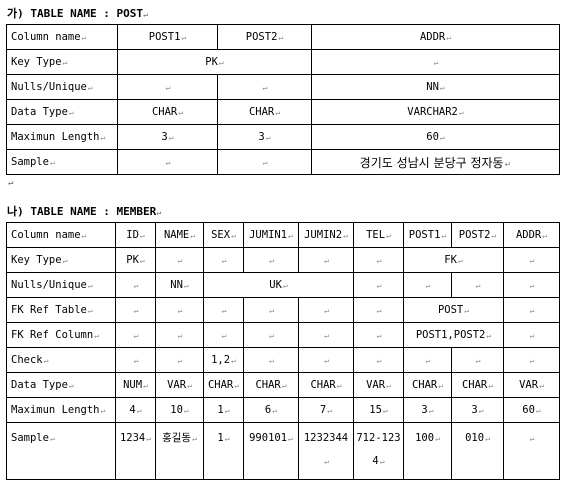 The image size is (563, 480). Describe the element at coordinates (62, 37) in the screenshot. I see `post-col-label: Column name↵` at that location.